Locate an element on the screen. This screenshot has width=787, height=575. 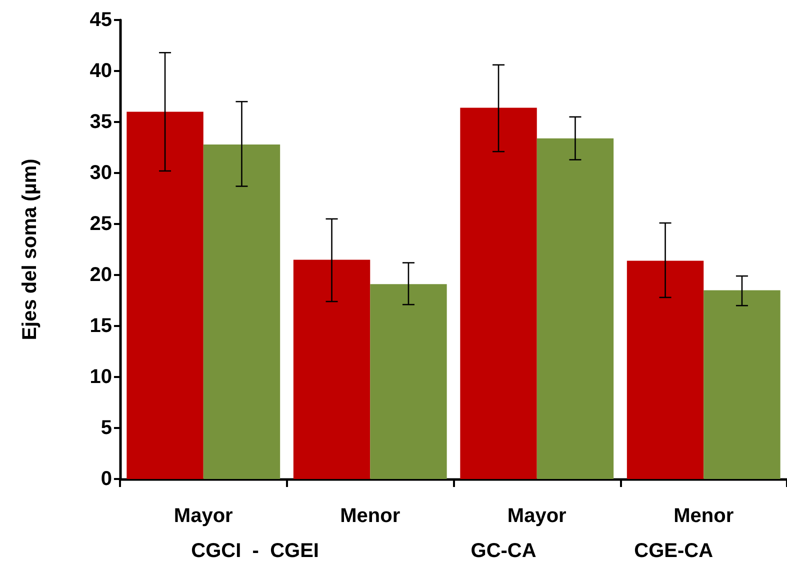
y-tick-label: 20 is located at coordinates (101, 275).